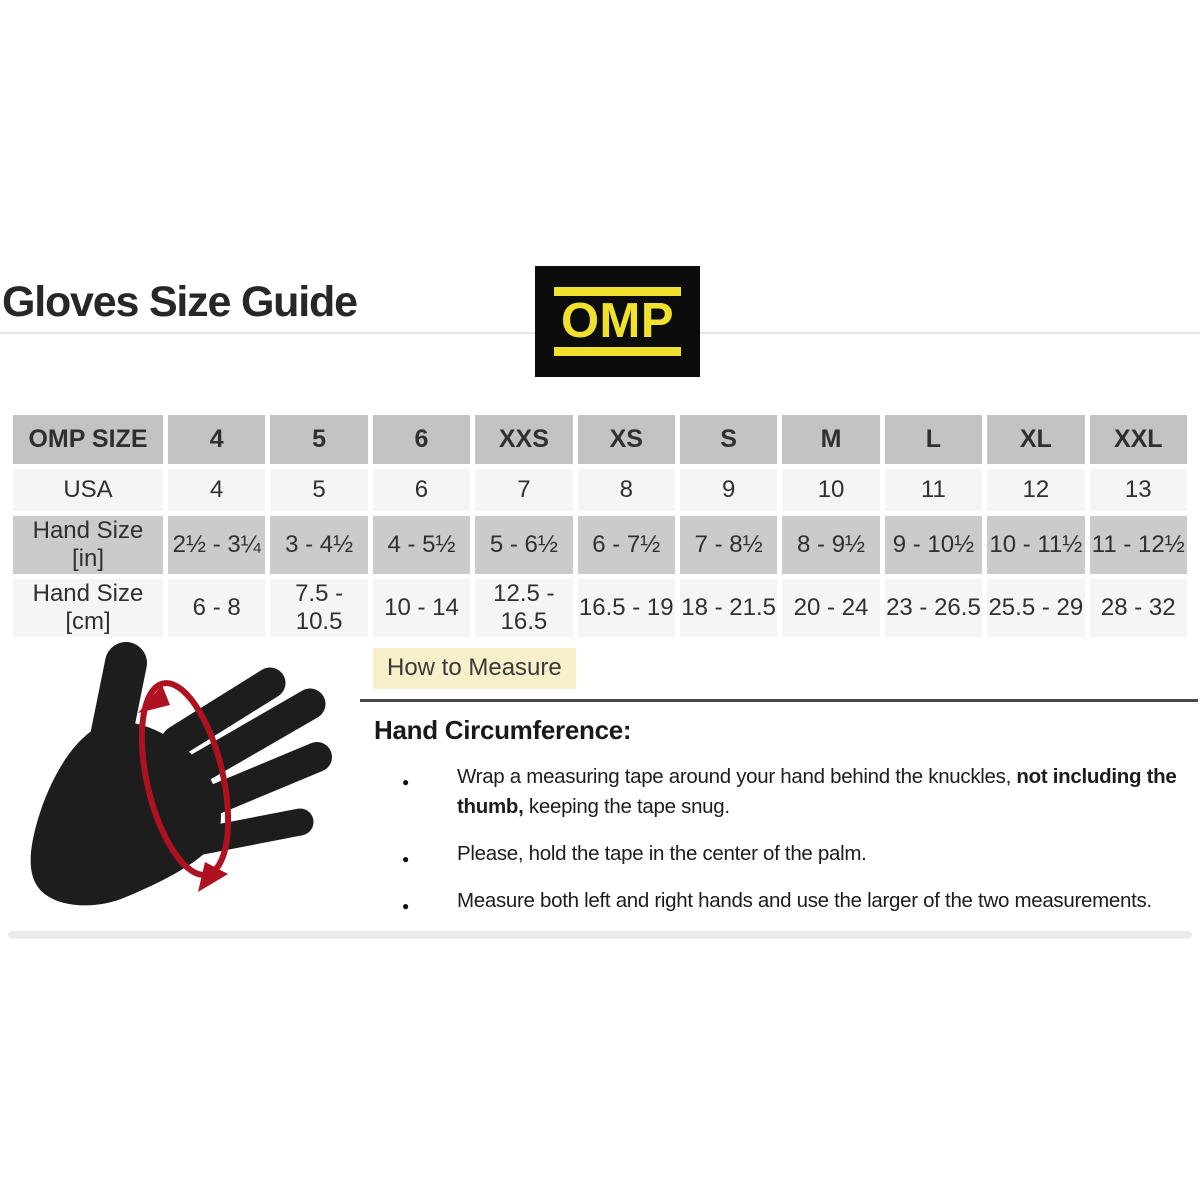 The image size is (1200, 1200). What do you see at coordinates (474, 668) in the screenshot?
I see `how-to-measure-highlight: How to Measure` at bounding box center [474, 668].